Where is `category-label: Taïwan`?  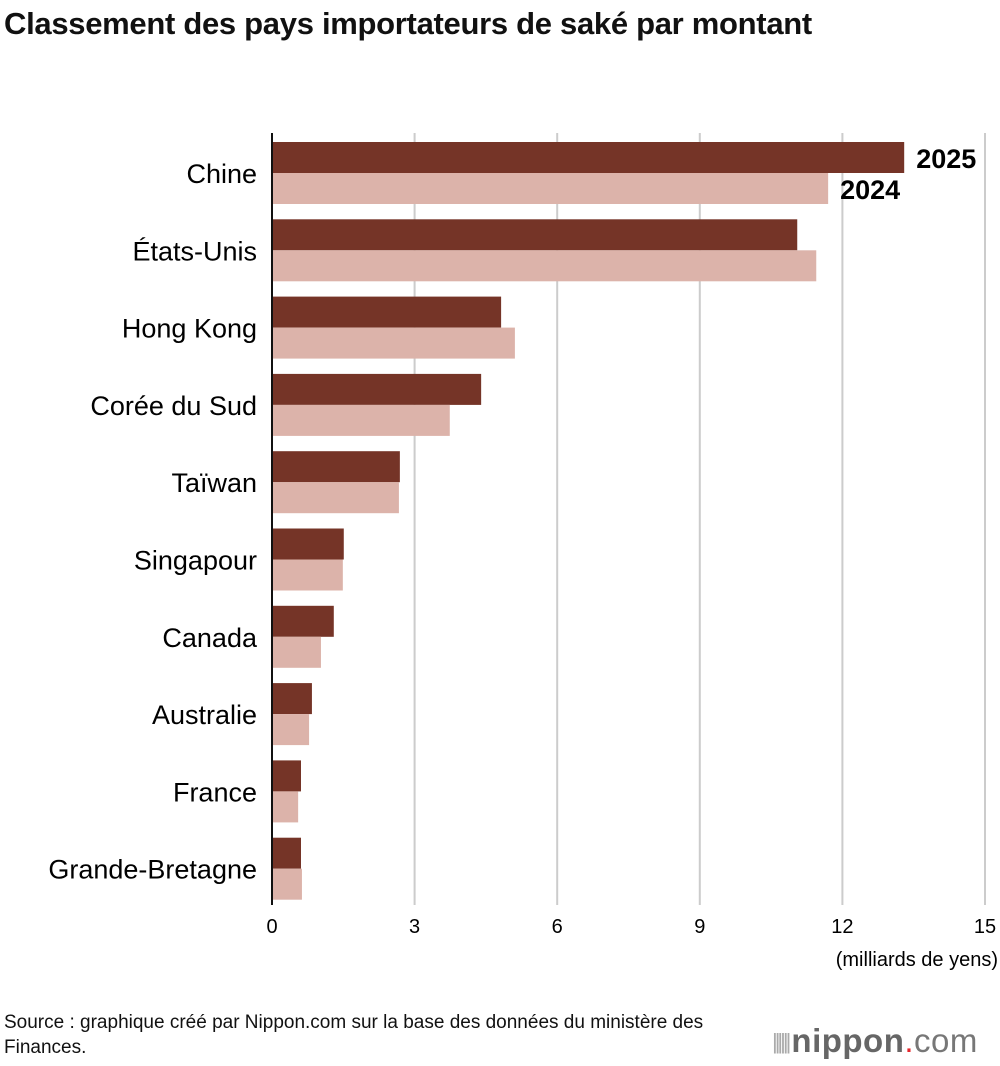
category-label: Taïwan is located at coordinates (214, 483).